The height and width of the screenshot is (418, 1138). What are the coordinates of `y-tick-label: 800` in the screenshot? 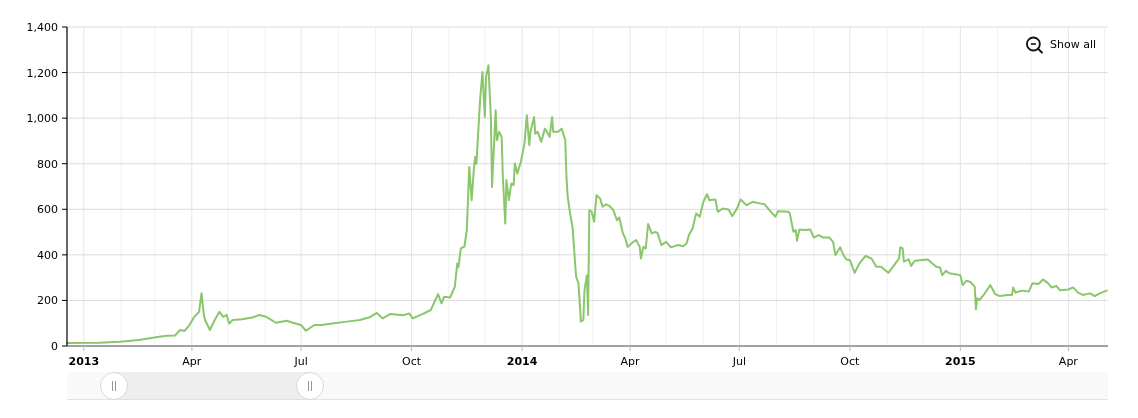 It's located at (47, 164).